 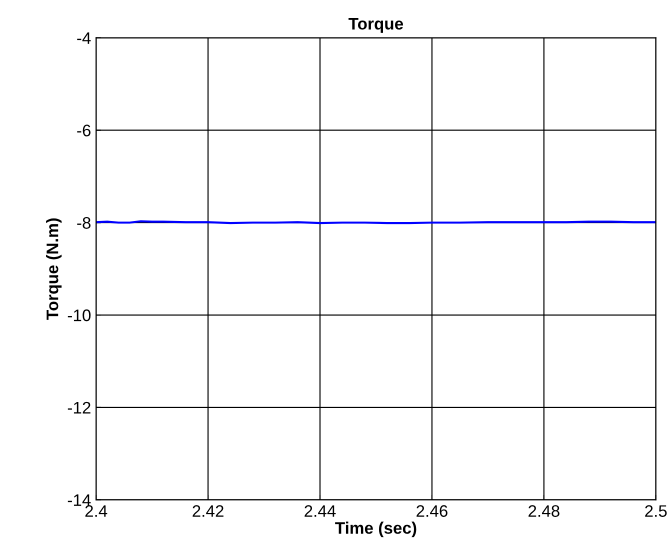 I want to click on y-tick-label: -12, so click(x=79, y=408).